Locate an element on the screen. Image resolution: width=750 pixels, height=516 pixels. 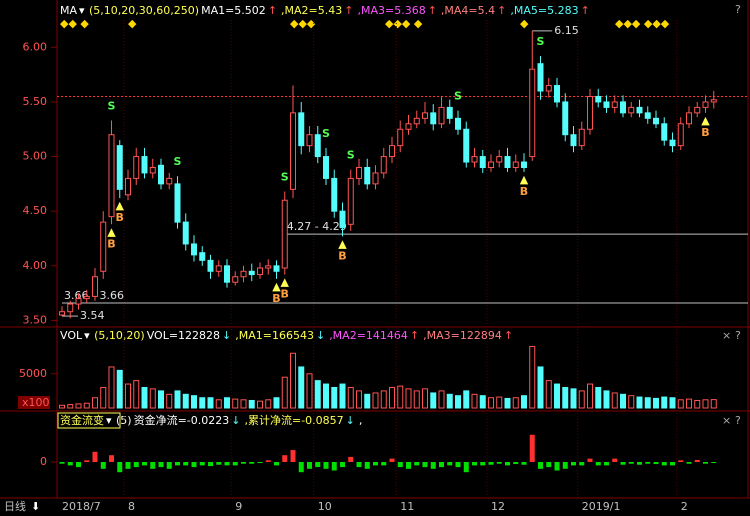
buy-signal: B is located at coordinates (120, 217).